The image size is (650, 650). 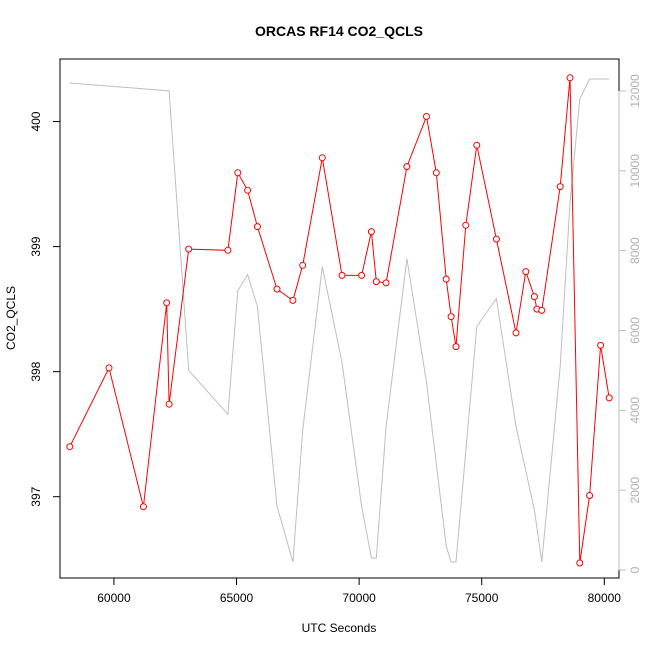 What do you see at coordinates (482, 598) in the screenshot?
I see `x-tick-label: 75000` at bounding box center [482, 598].